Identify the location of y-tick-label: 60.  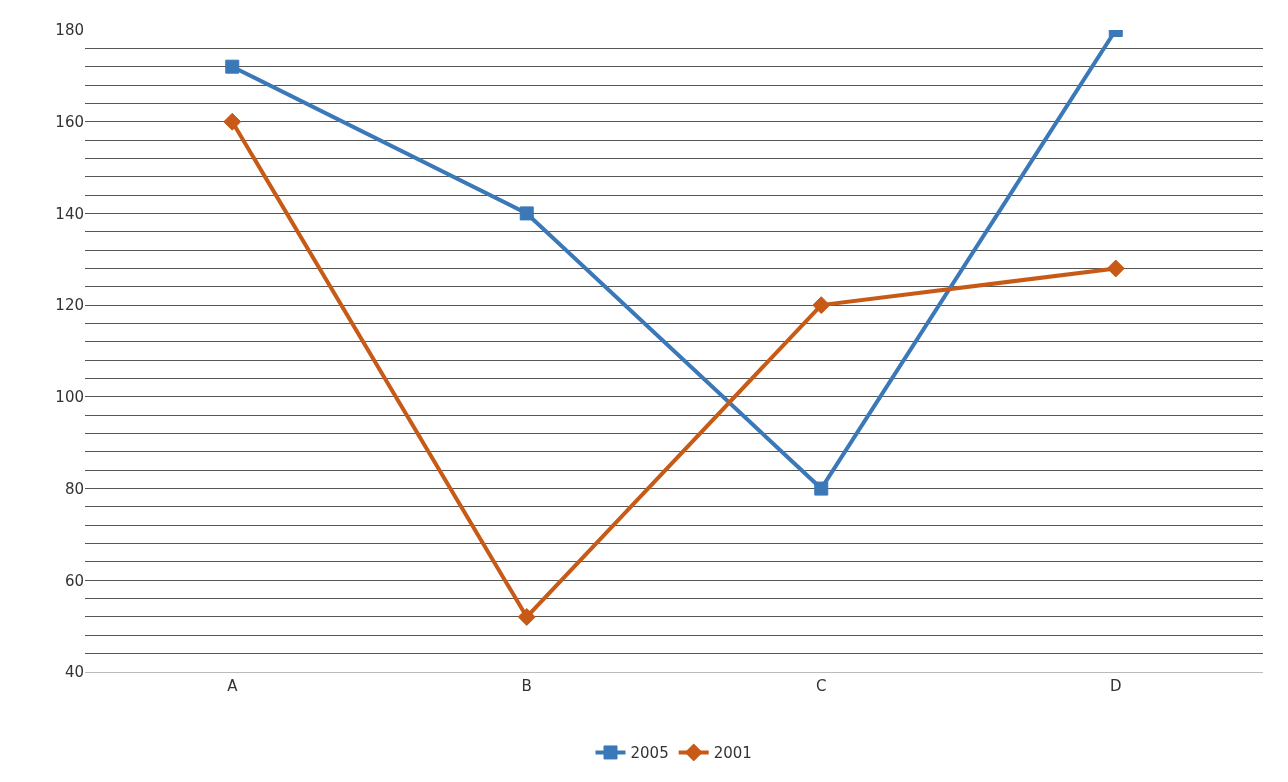
(74, 580).